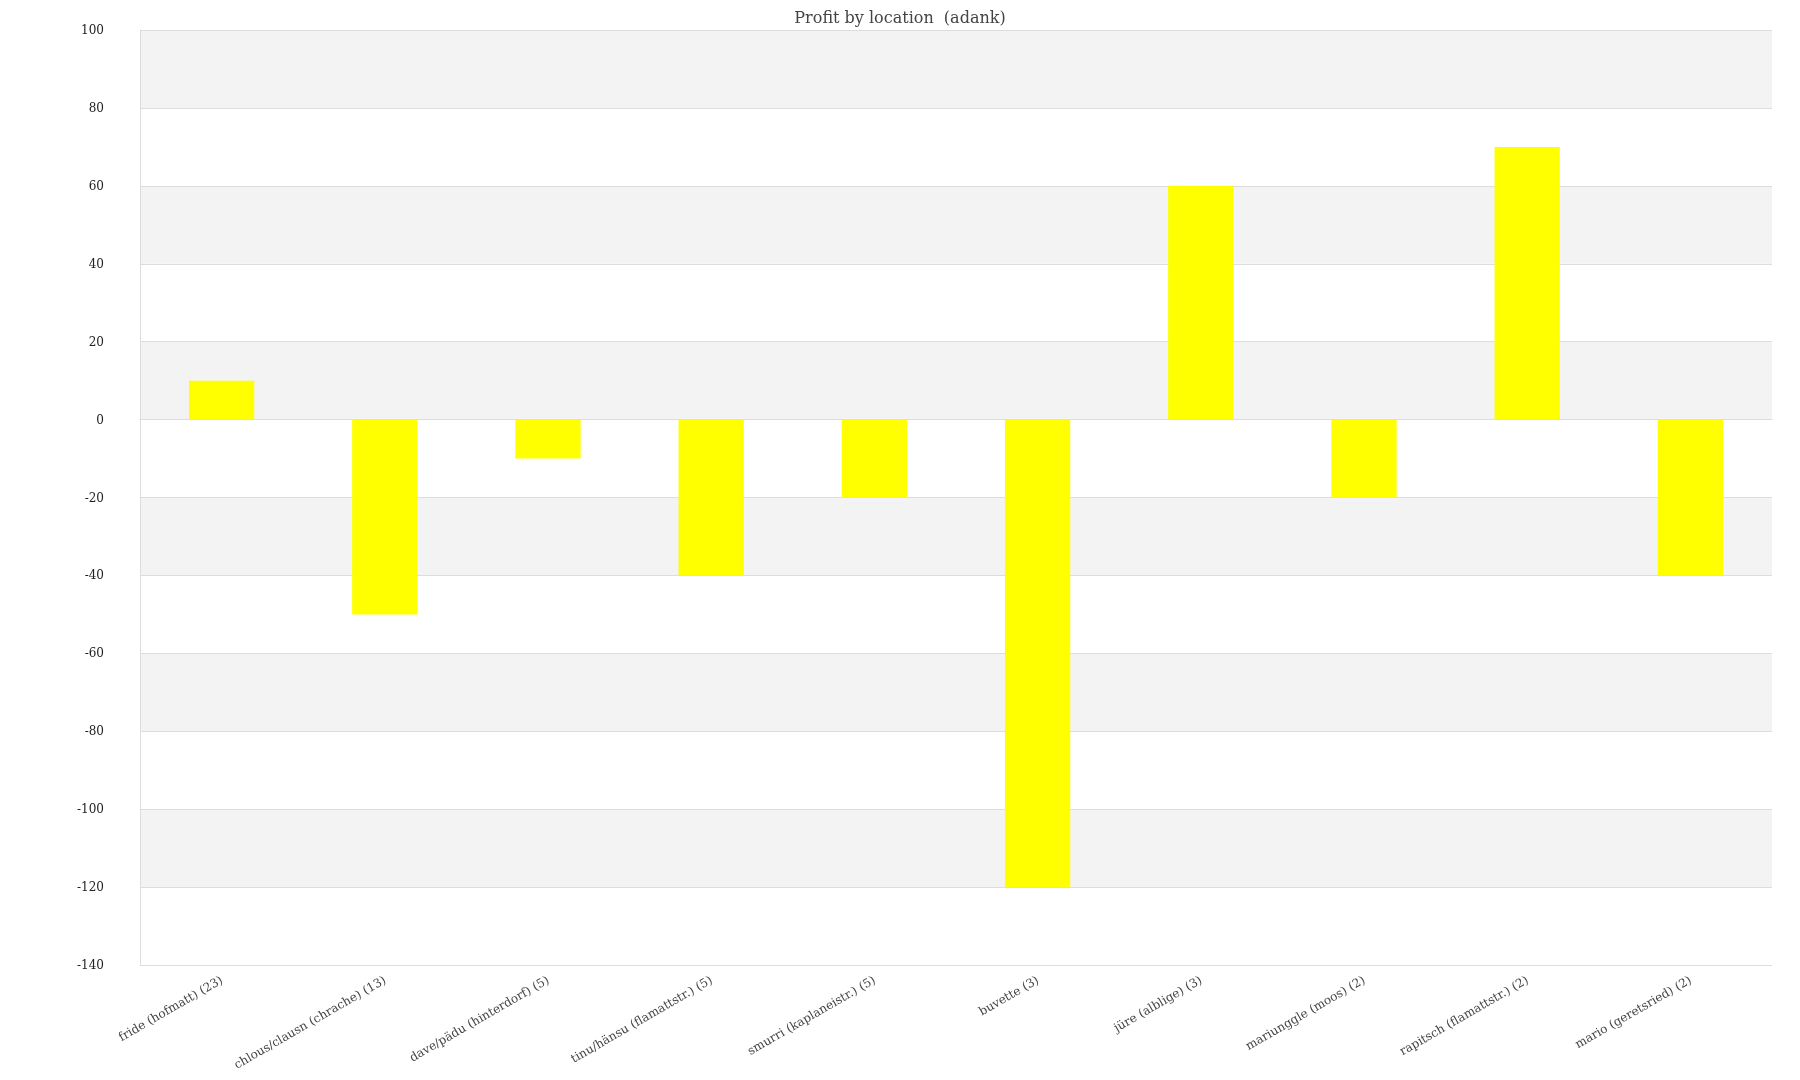 This screenshot has width=1800, height=1080. What do you see at coordinates (94, 575) in the screenshot?
I see `y-tick-label: -40` at bounding box center [94, 575].